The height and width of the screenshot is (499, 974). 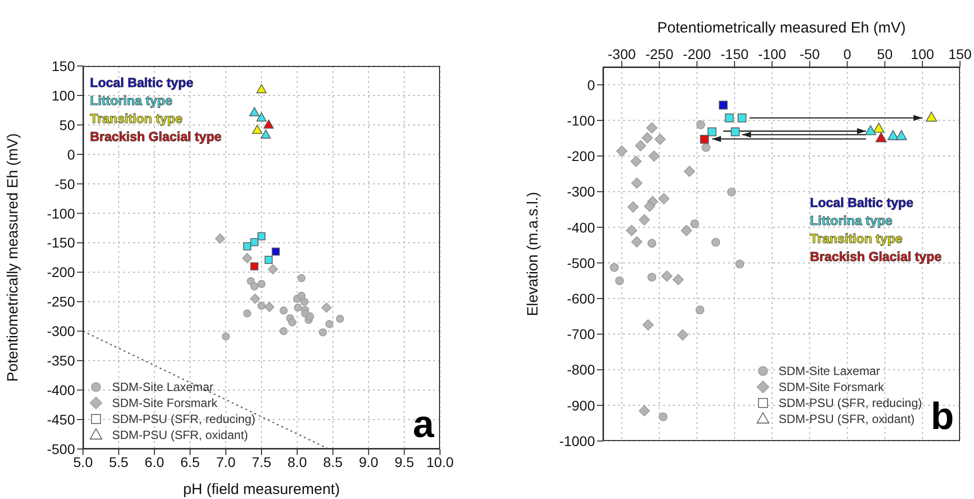 What do you see at coordinates (423, 425) in the screenshot?
I see `annotation: a` at bounding box center [423, 425].